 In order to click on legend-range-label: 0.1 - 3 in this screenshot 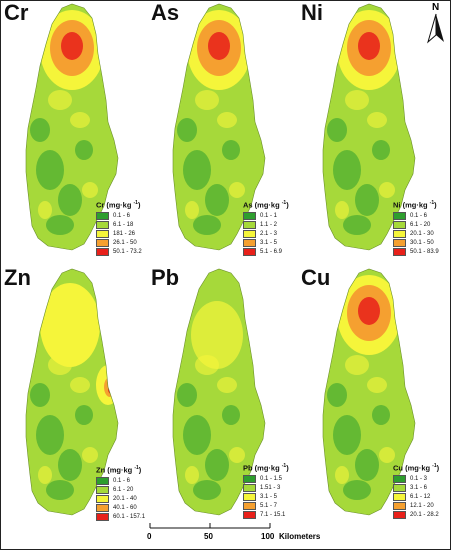, I will do `click(419, 479)`.